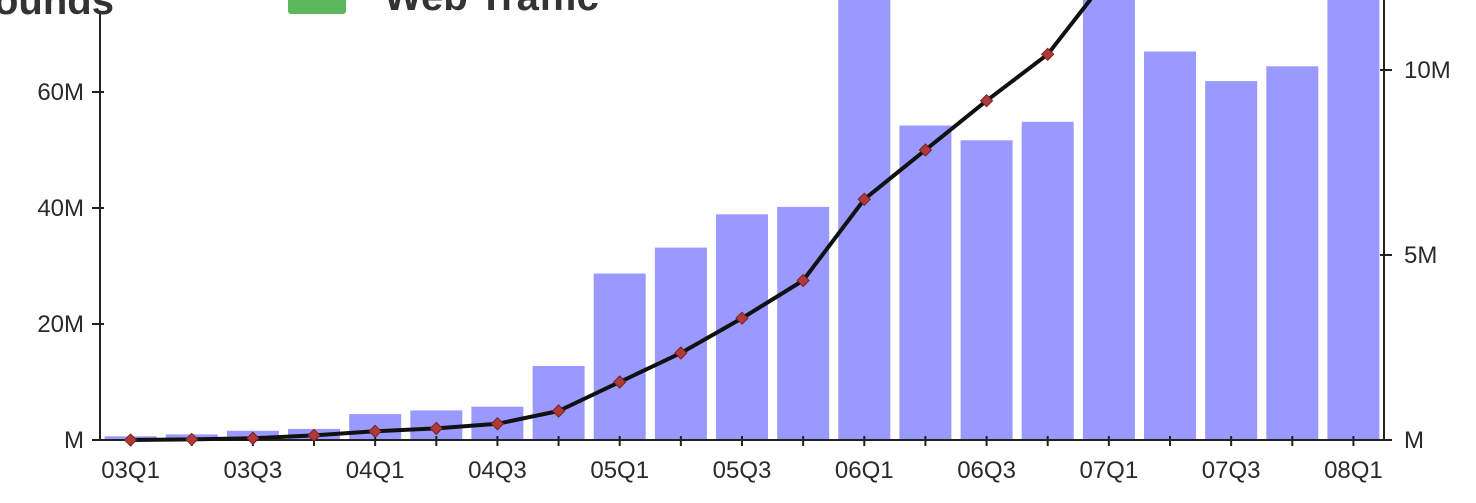 This screenshot has width=1476, height=503. I want to click on x-axis-tick-label: 03Q3, so click(252, 470).